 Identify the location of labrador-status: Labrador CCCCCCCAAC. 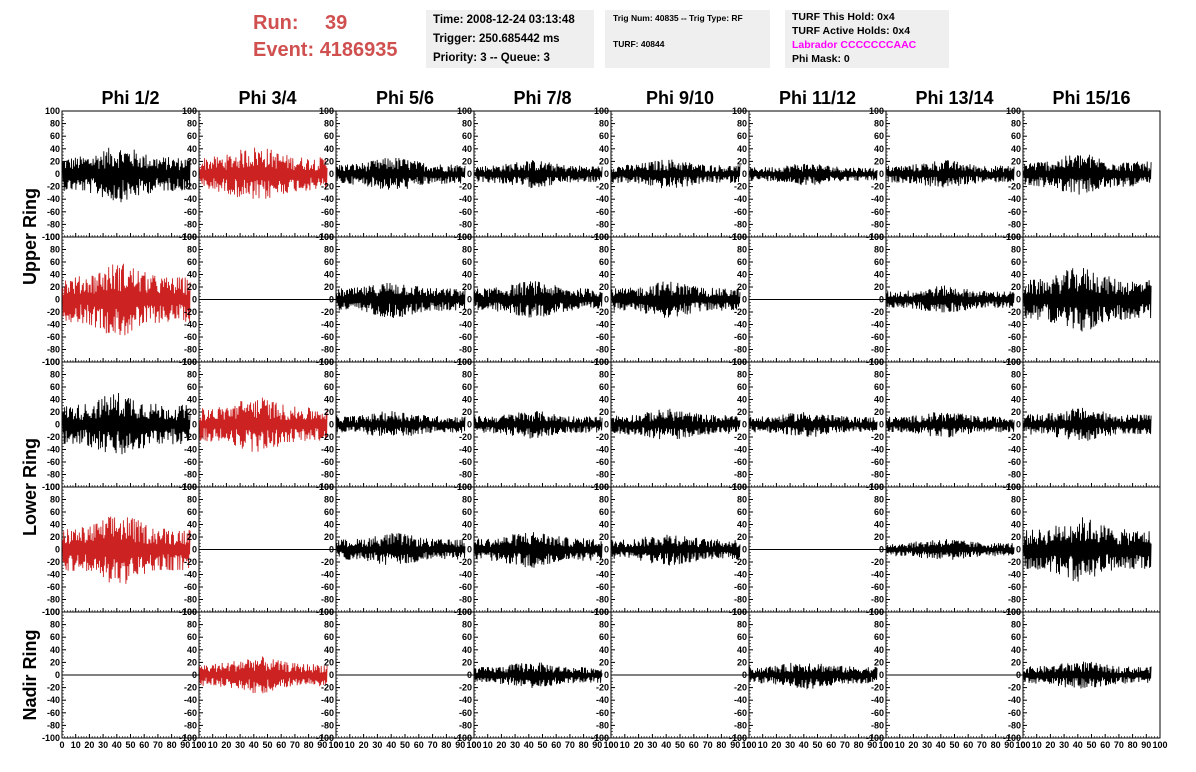
(854, 45).